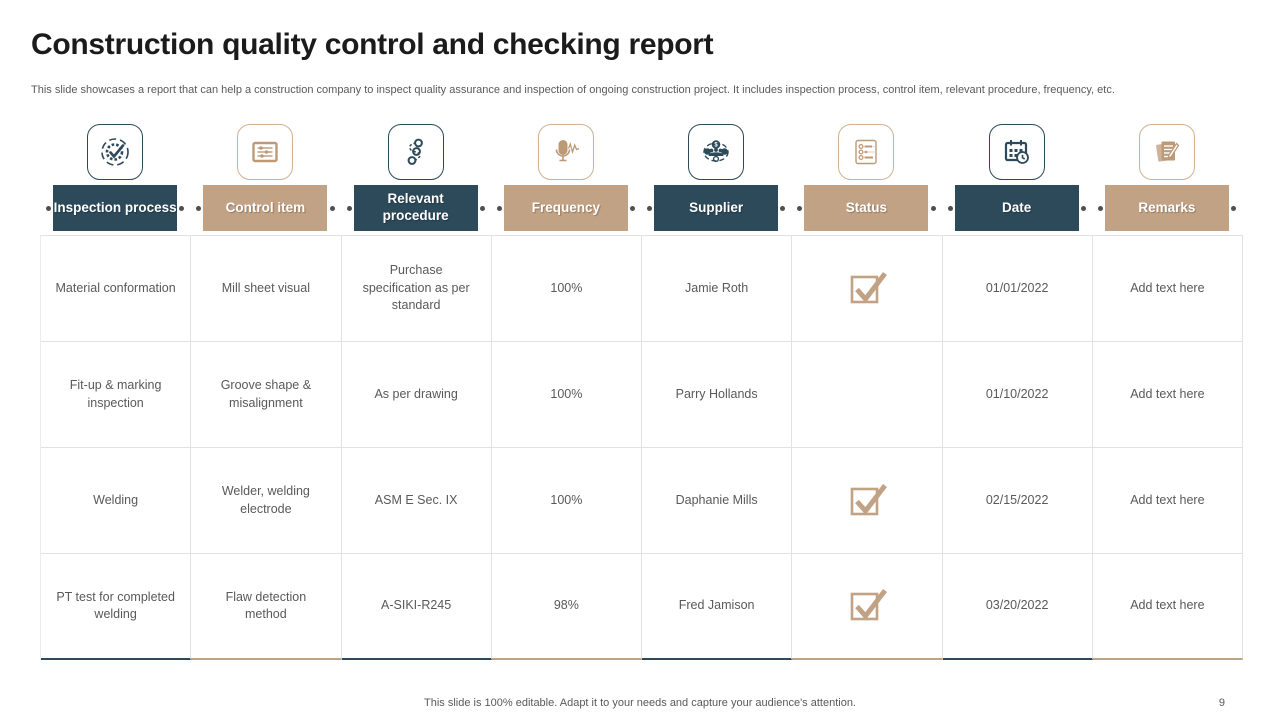  What do you see at coordinates (266, 289) in the screenshot?
I see `cell-control-item: Mill sheet visual` at bounding box center [266, 289].